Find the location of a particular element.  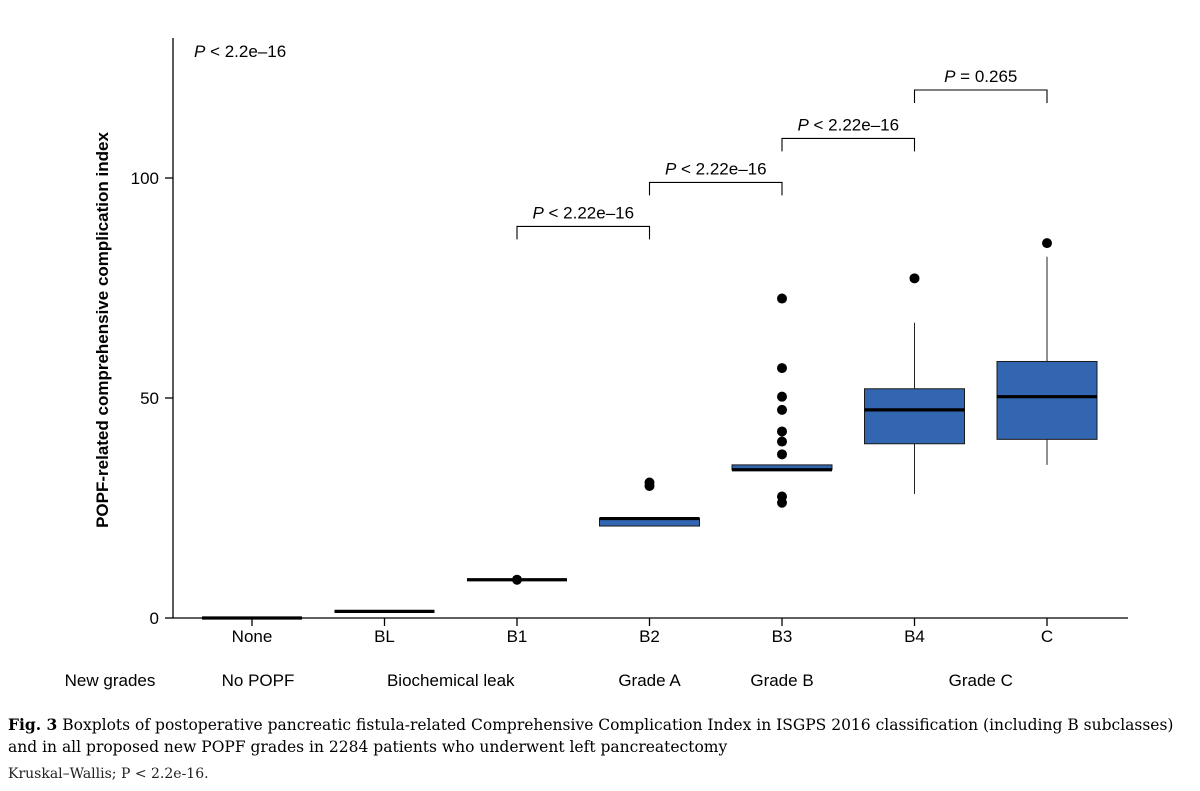

x-tick-label-b1: B1 is located at coordinates (517, 636).